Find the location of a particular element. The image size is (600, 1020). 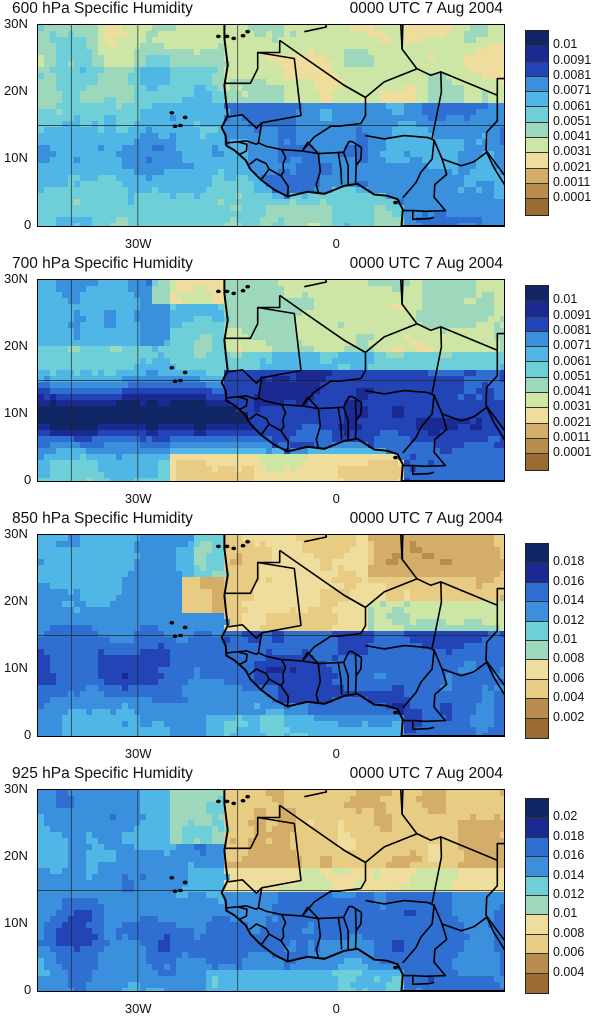

colorbar-label: 0.0011 is located at coordinates (572, 182).